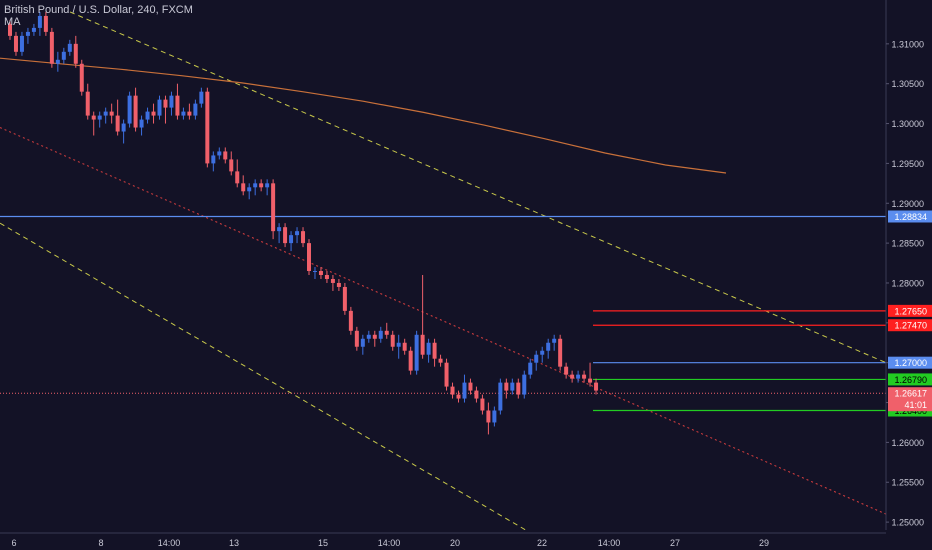 The height and width of the screenshot is (550, 932). I want to click on level-price-tag-label: 1.28834, so click(910, 217).